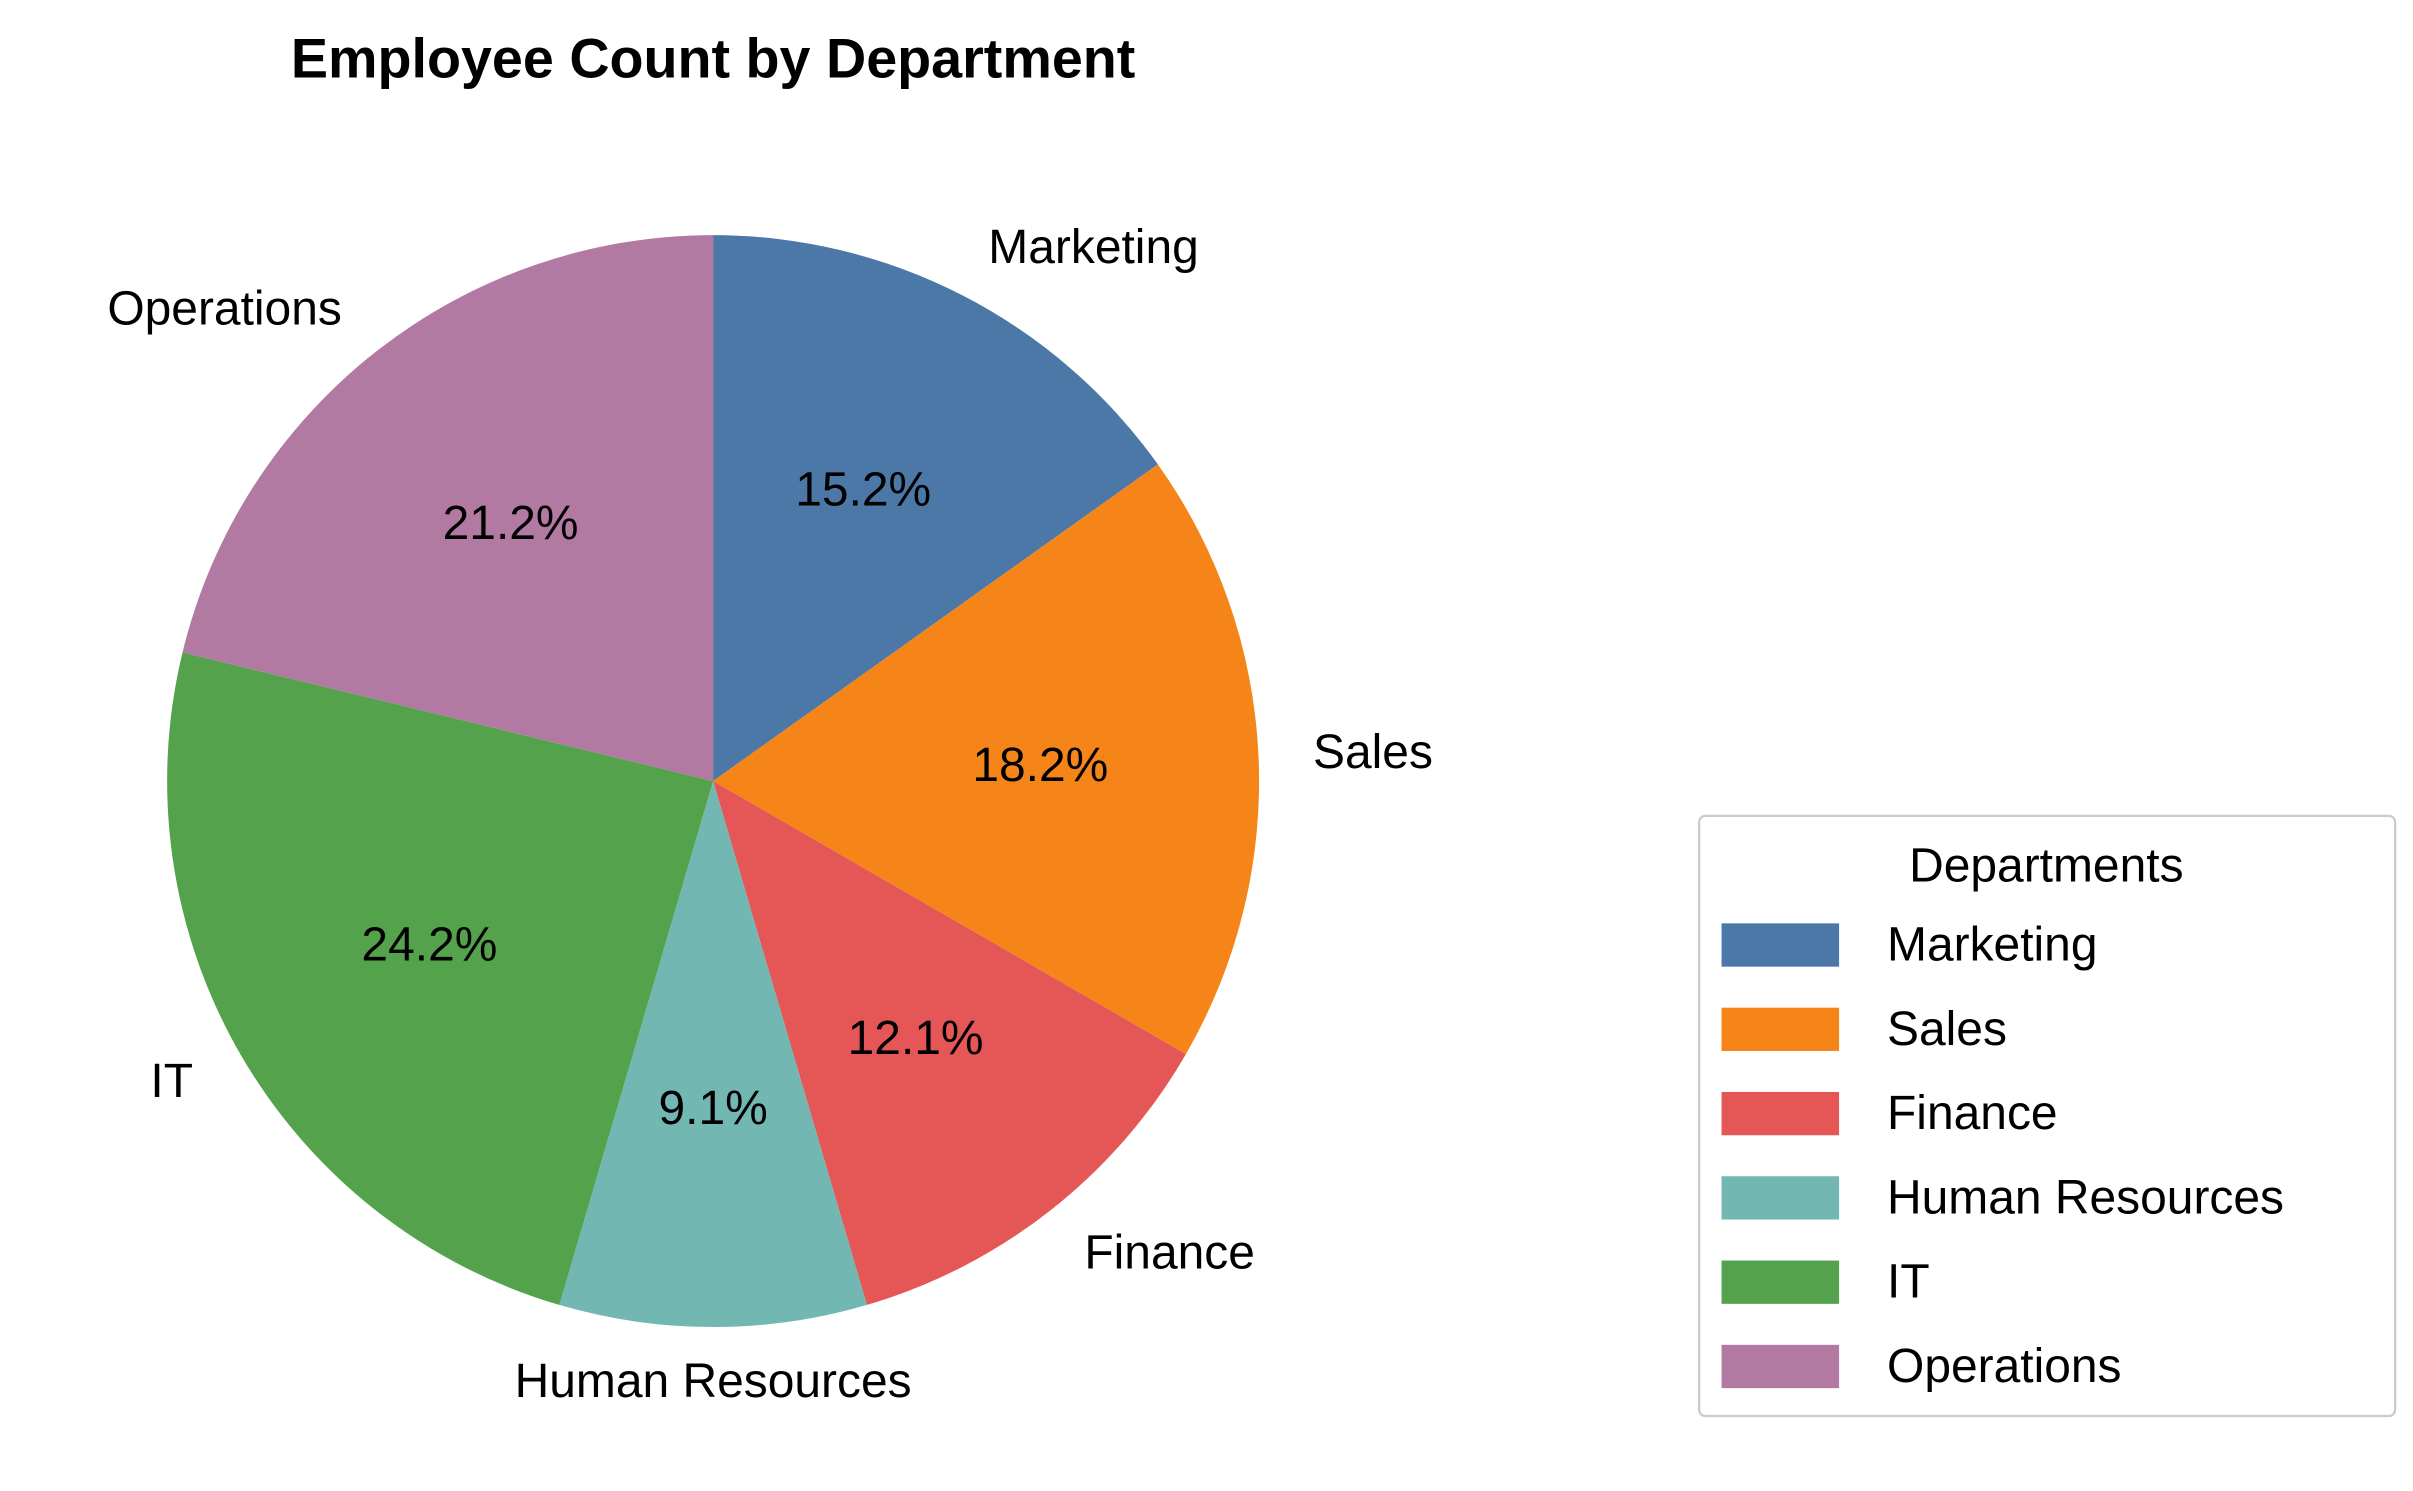  I want to click on legend-swatch-finance, so click(1780, 1113).